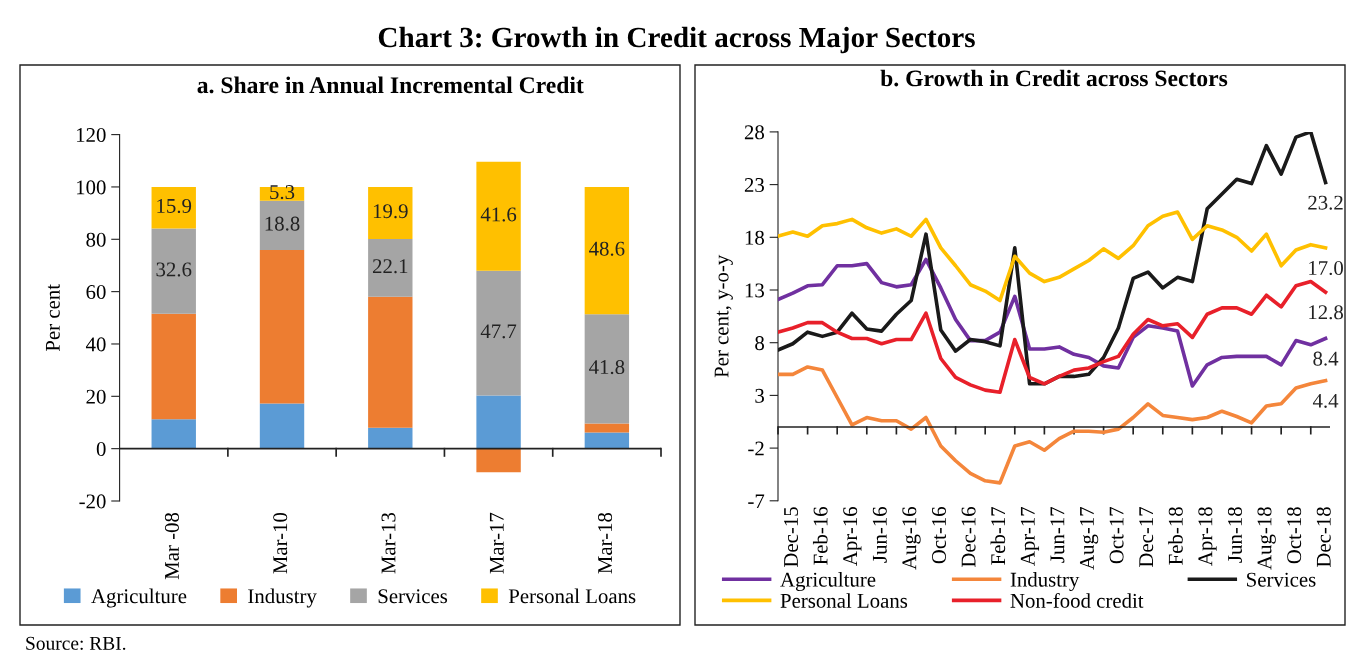 Image resolution: width=1353 pixels, height=662 pixels. Describe the element at coordinates (96, 292) in the screenshot. I see `y-tick-label: 60` at that location.